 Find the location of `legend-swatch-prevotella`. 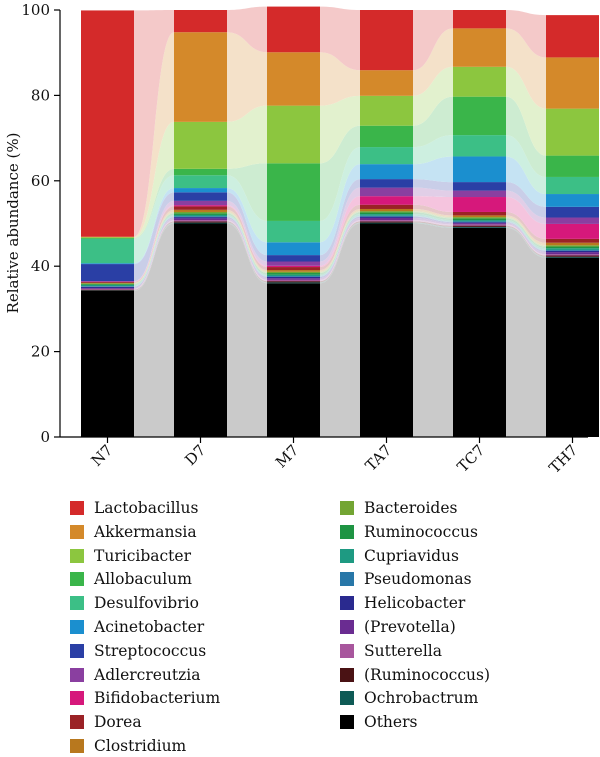

legend-swatch-prevotella is located at coordinates (347, 627).